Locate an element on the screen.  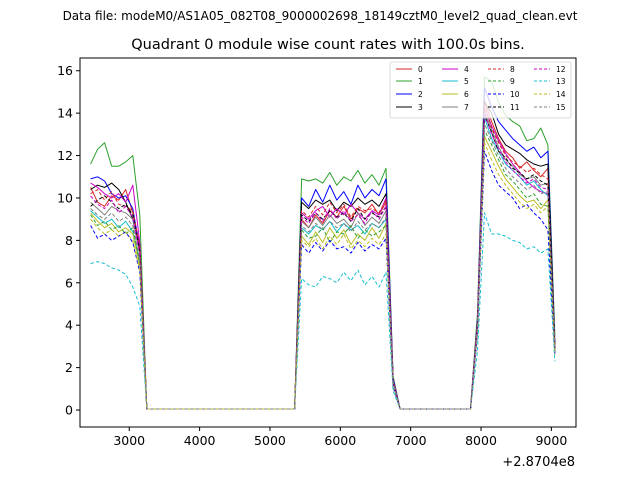
y-tick-label: 14 is located at coordinates (65, 113).